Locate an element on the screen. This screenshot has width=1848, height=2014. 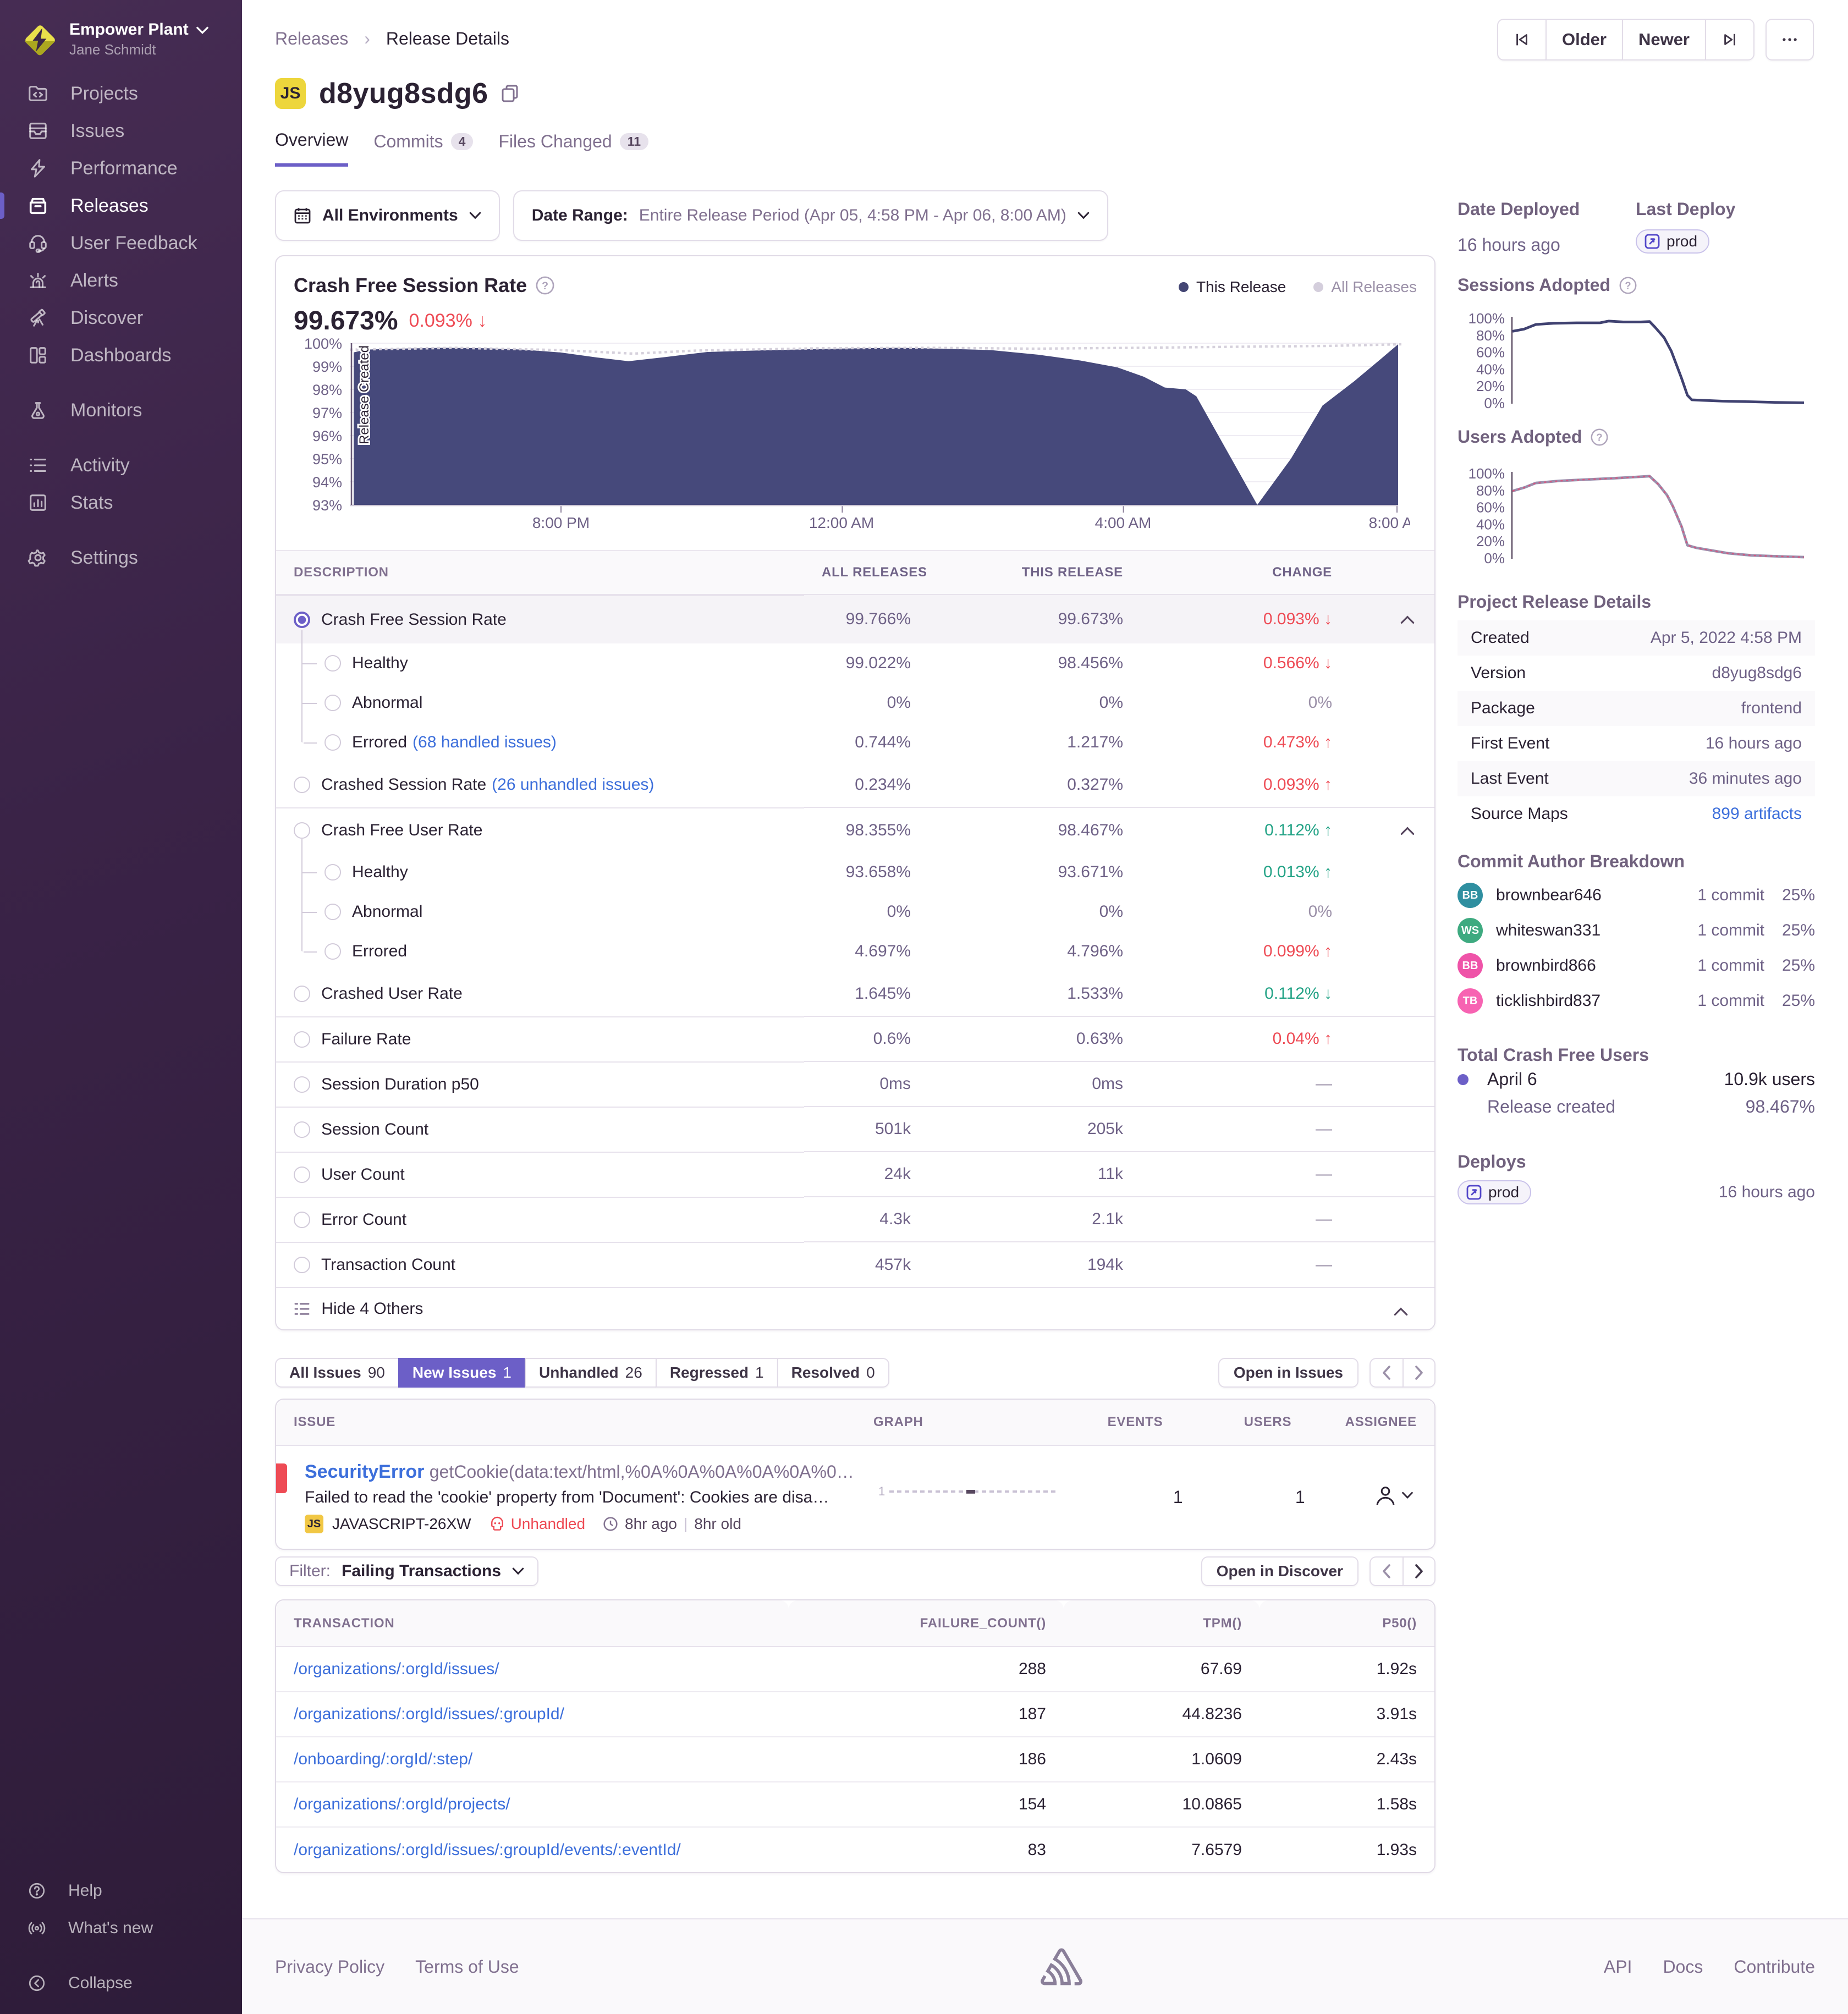
svg-text: 98% is located at coordinates (327, 390).